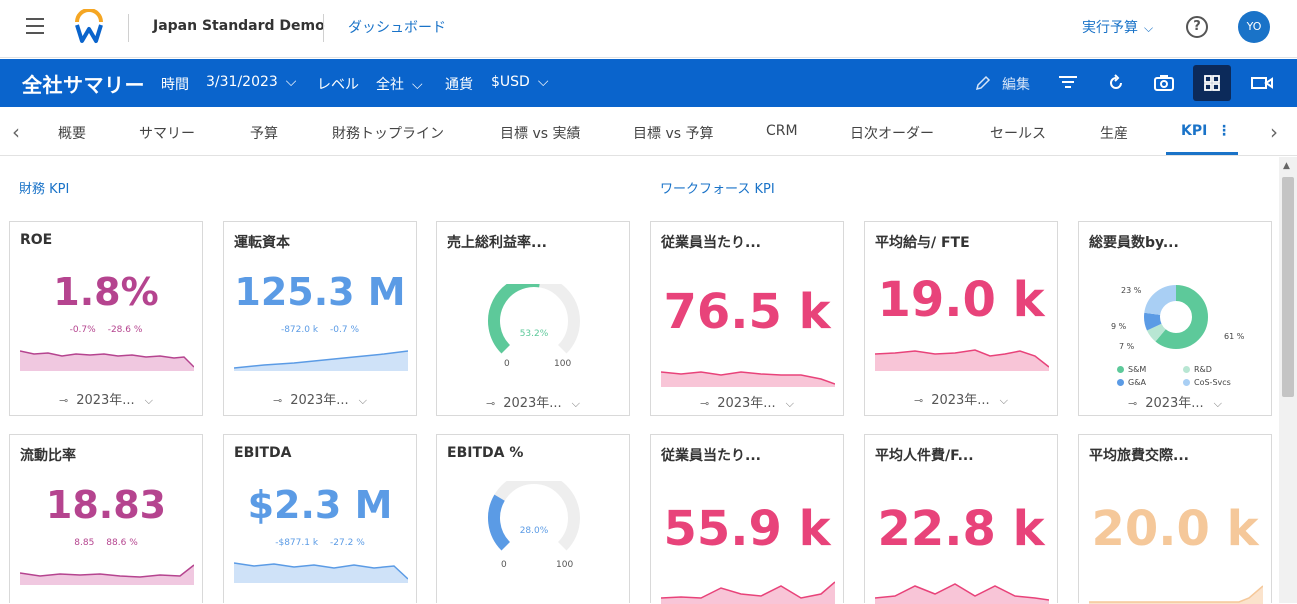 The width and height of the screenshot is (1297, 604). Describe the element at coordinates (519, 82) in the screenshot. I see `currency-filter: $USD ⌵` at that location.